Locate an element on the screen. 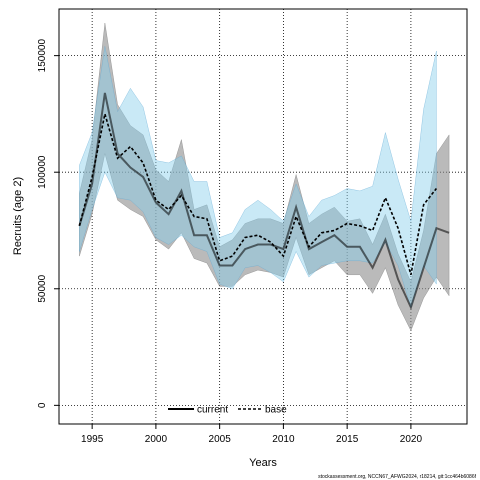 The image size is (480, 480). x-tick-label: 2015 is located at coordinates (347, 439).